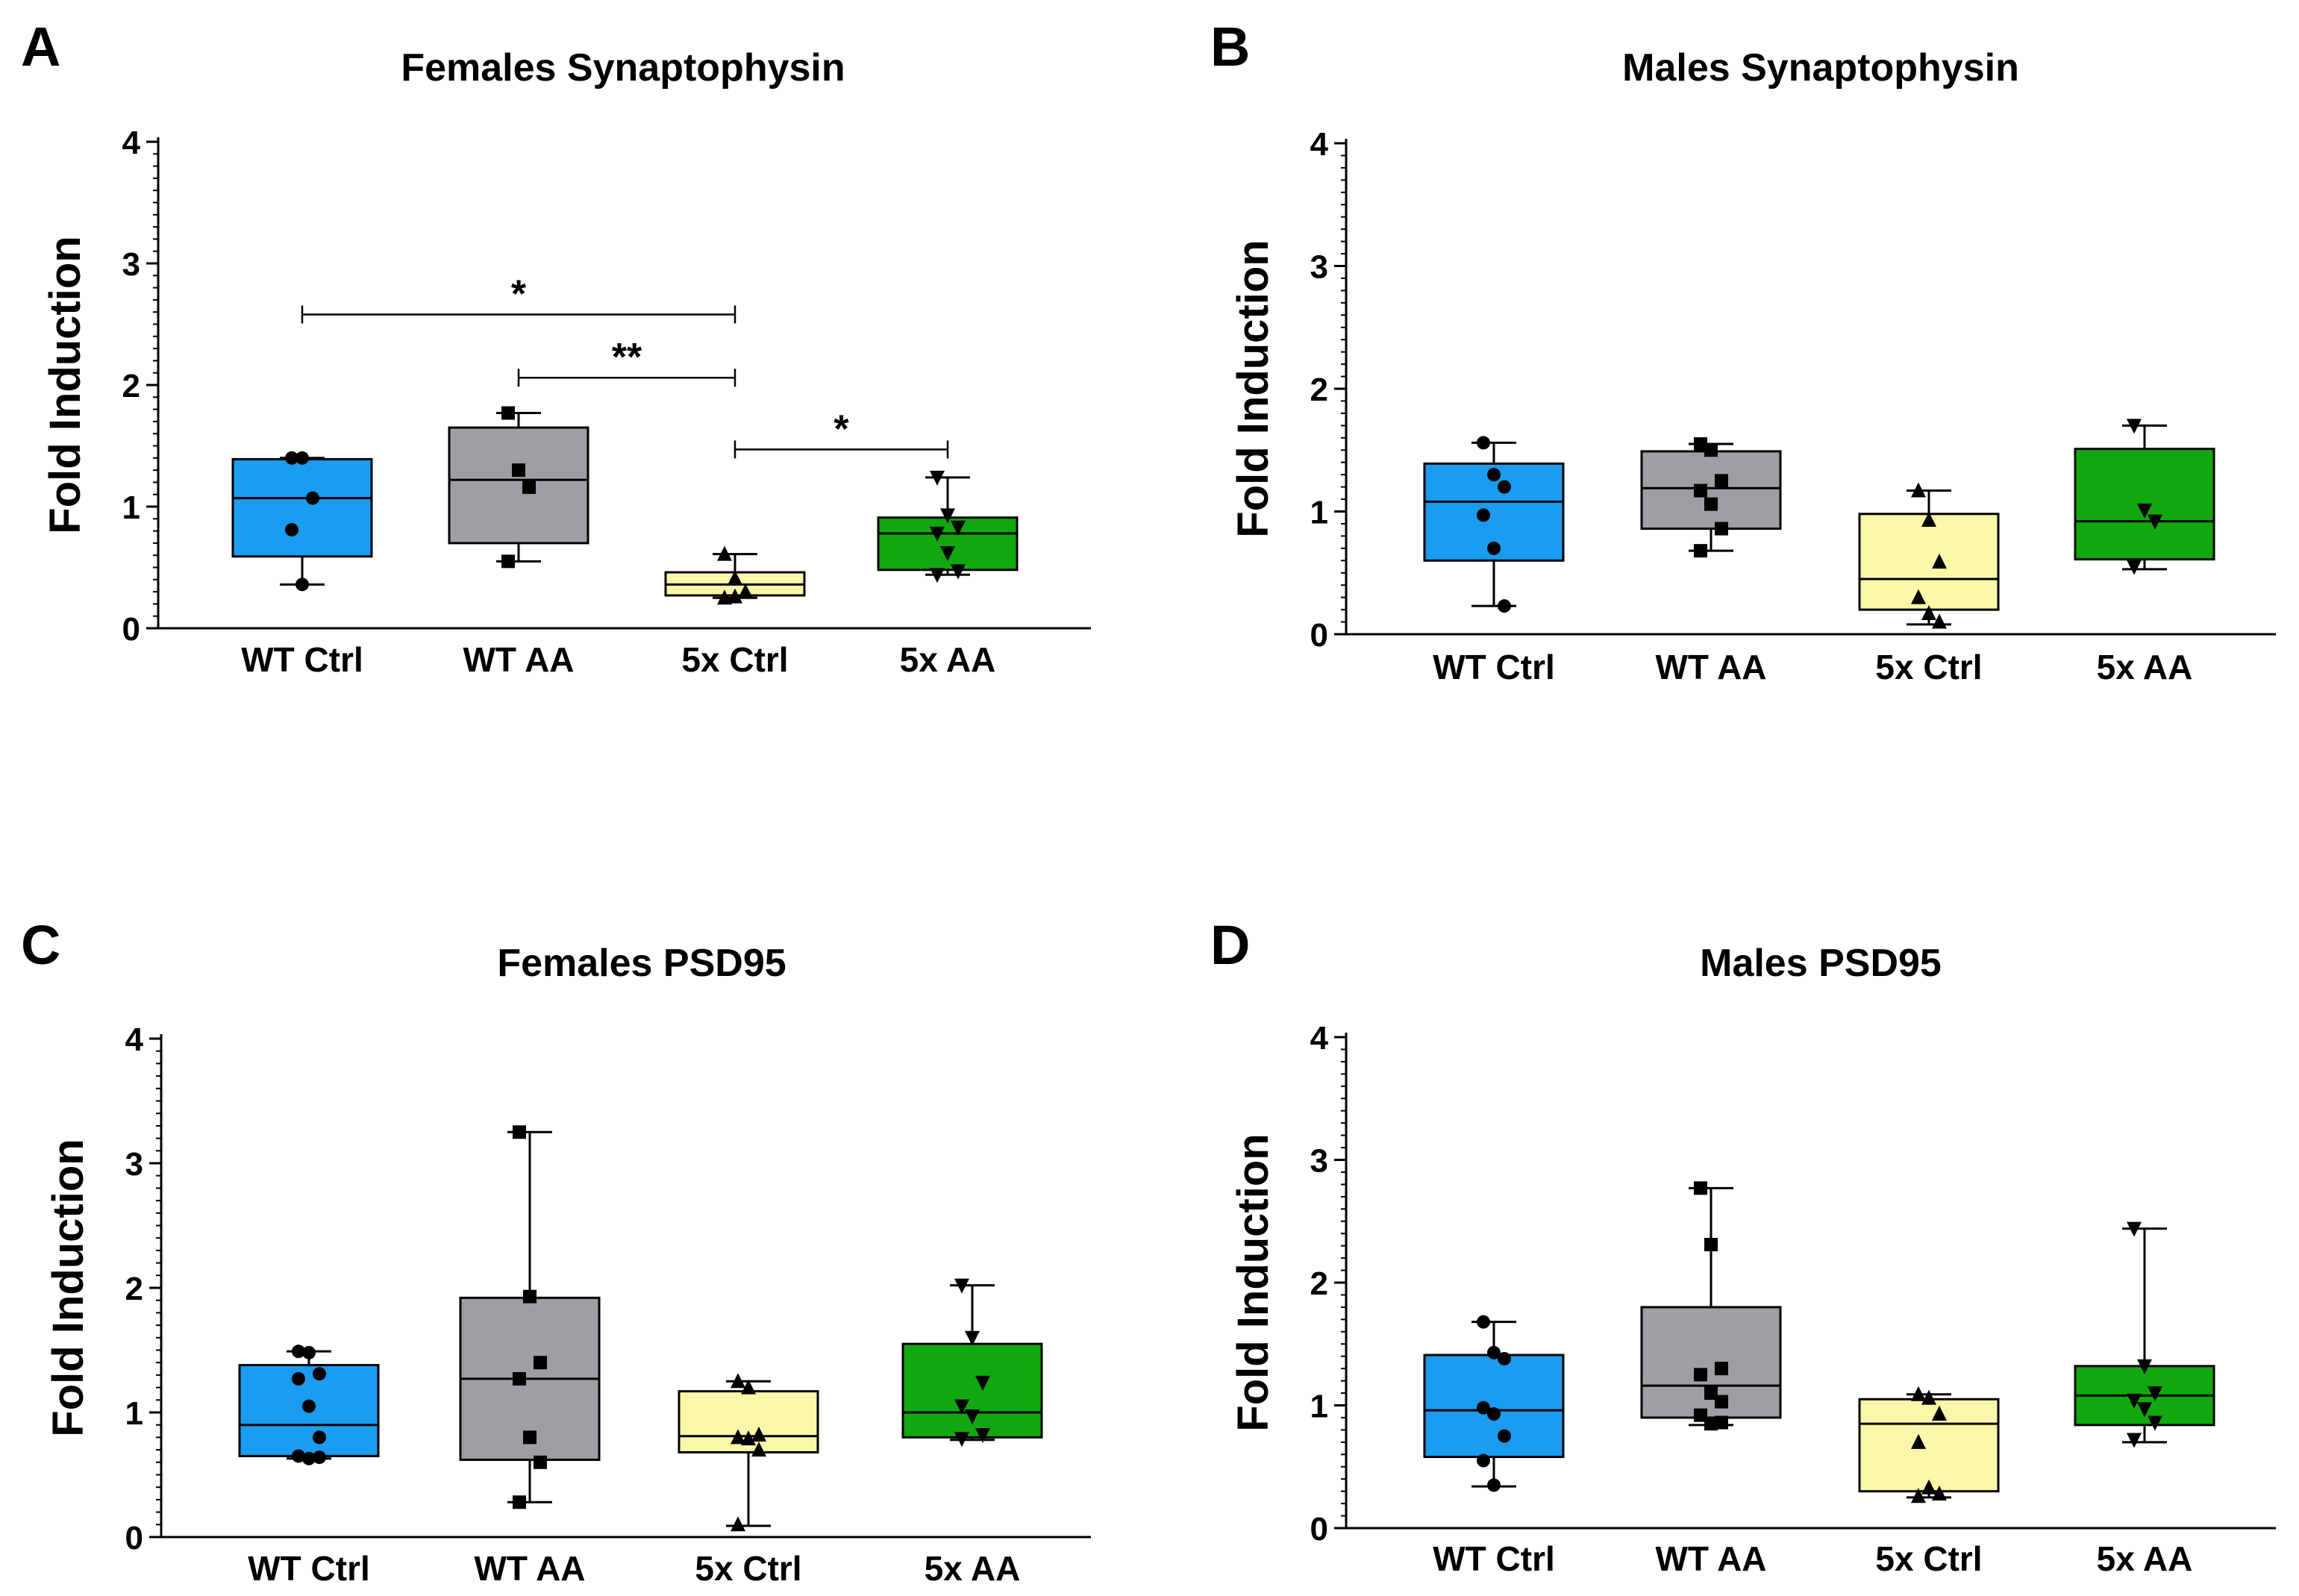 Image resolution: width=2299 pixels, height=1596 pixels. Describe the element at coordinates (1494, 1403) in the screenshot. I see `box-wt-ctrl` at that location.